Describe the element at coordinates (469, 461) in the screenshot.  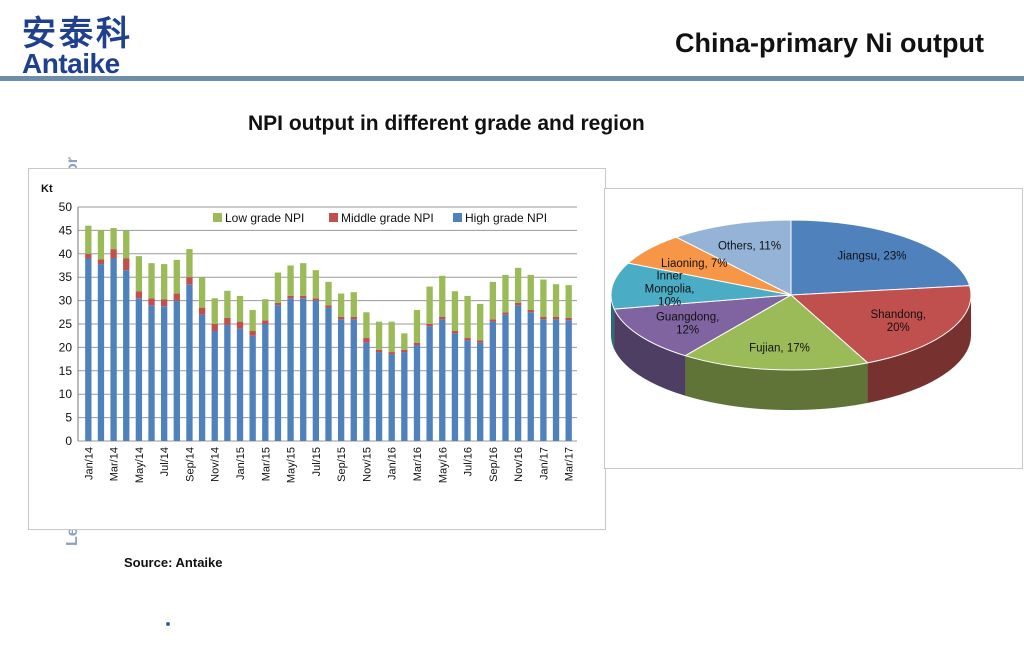
I see `x-tick-label: Jul/16` at that location.